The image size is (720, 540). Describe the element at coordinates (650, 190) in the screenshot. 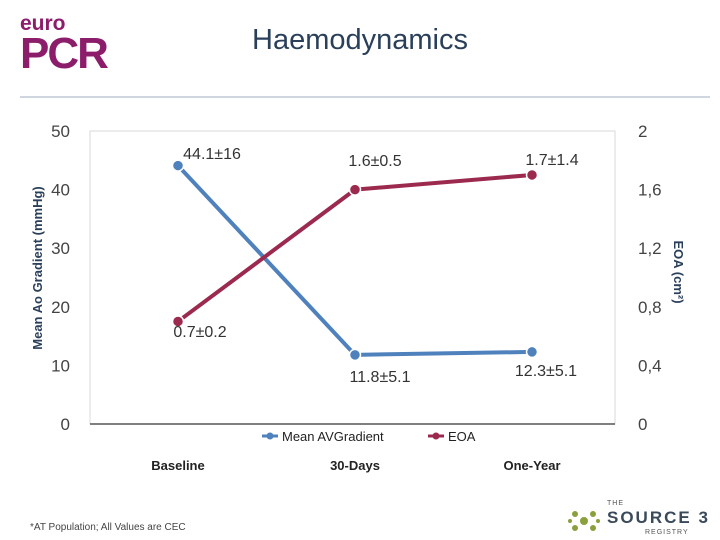

I see `y2-tick-label: 1,6` at that location.